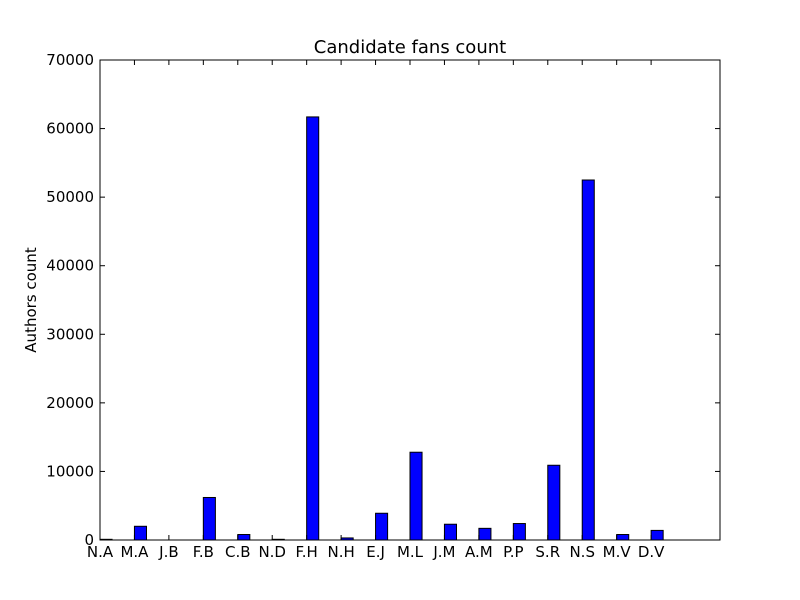  I want to click on x-tick-label: F.B, so click(203, 552).